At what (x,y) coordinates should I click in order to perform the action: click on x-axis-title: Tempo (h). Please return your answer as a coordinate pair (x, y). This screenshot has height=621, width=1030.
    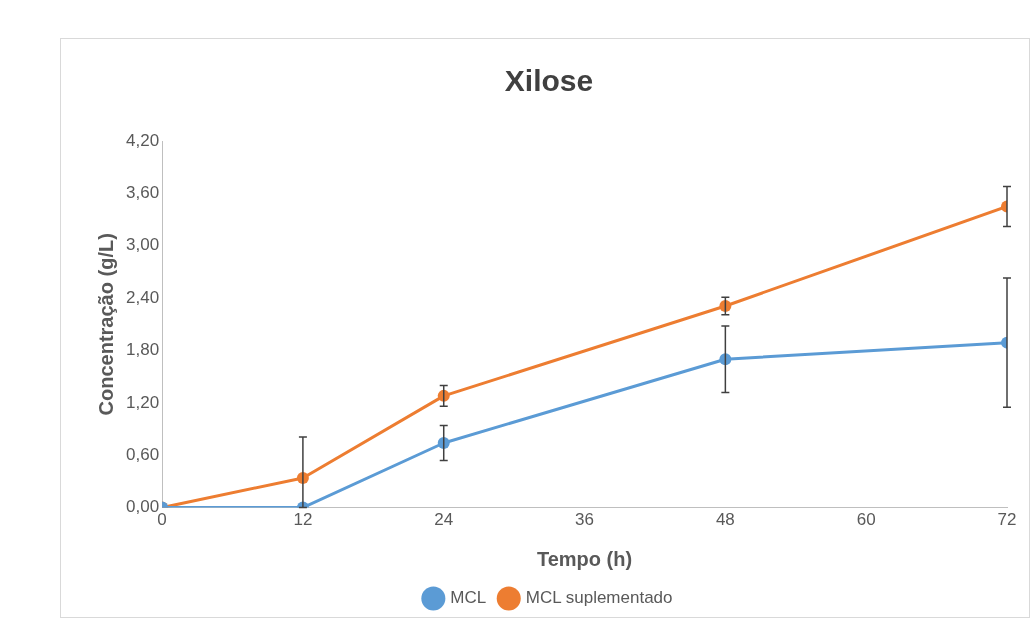
    Looking at the image, I should click on (584, 558).